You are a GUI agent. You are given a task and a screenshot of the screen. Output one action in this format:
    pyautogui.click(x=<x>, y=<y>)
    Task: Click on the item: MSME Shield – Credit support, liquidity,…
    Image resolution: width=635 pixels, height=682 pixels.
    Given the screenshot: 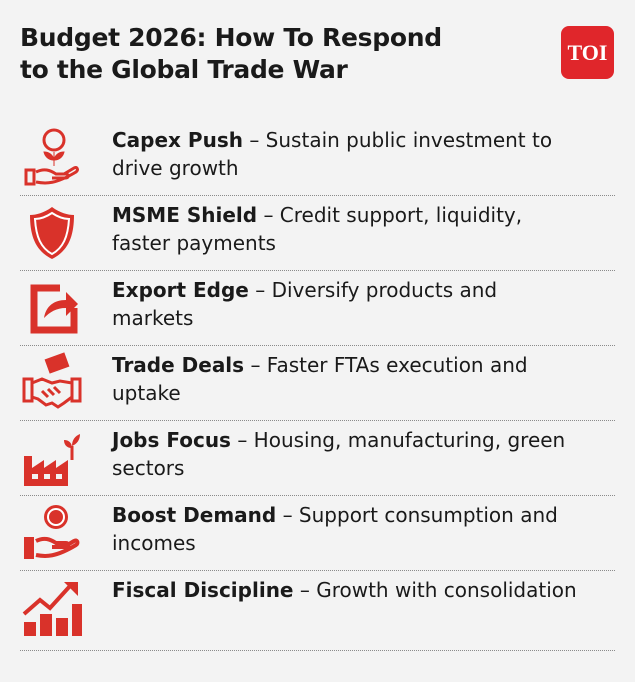 What is the action you would take?
    pyautogui.click(x=317, y=233)
    